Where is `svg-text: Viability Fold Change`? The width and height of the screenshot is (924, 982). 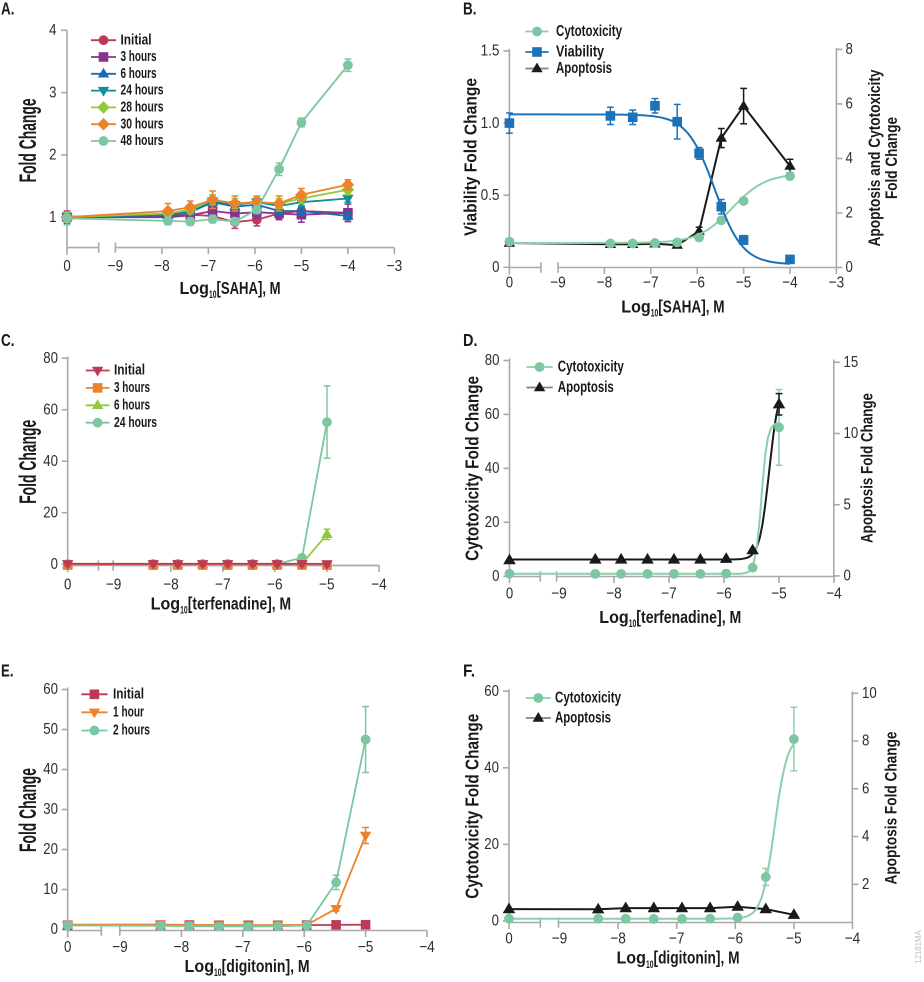
svg-text: Viability Fold Change is located at coordinates (471, 157).